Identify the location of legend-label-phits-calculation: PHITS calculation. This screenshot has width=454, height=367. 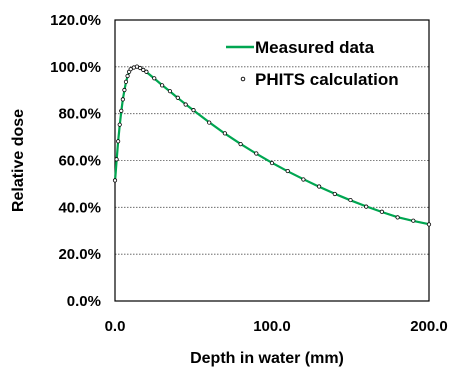
(327, 79).